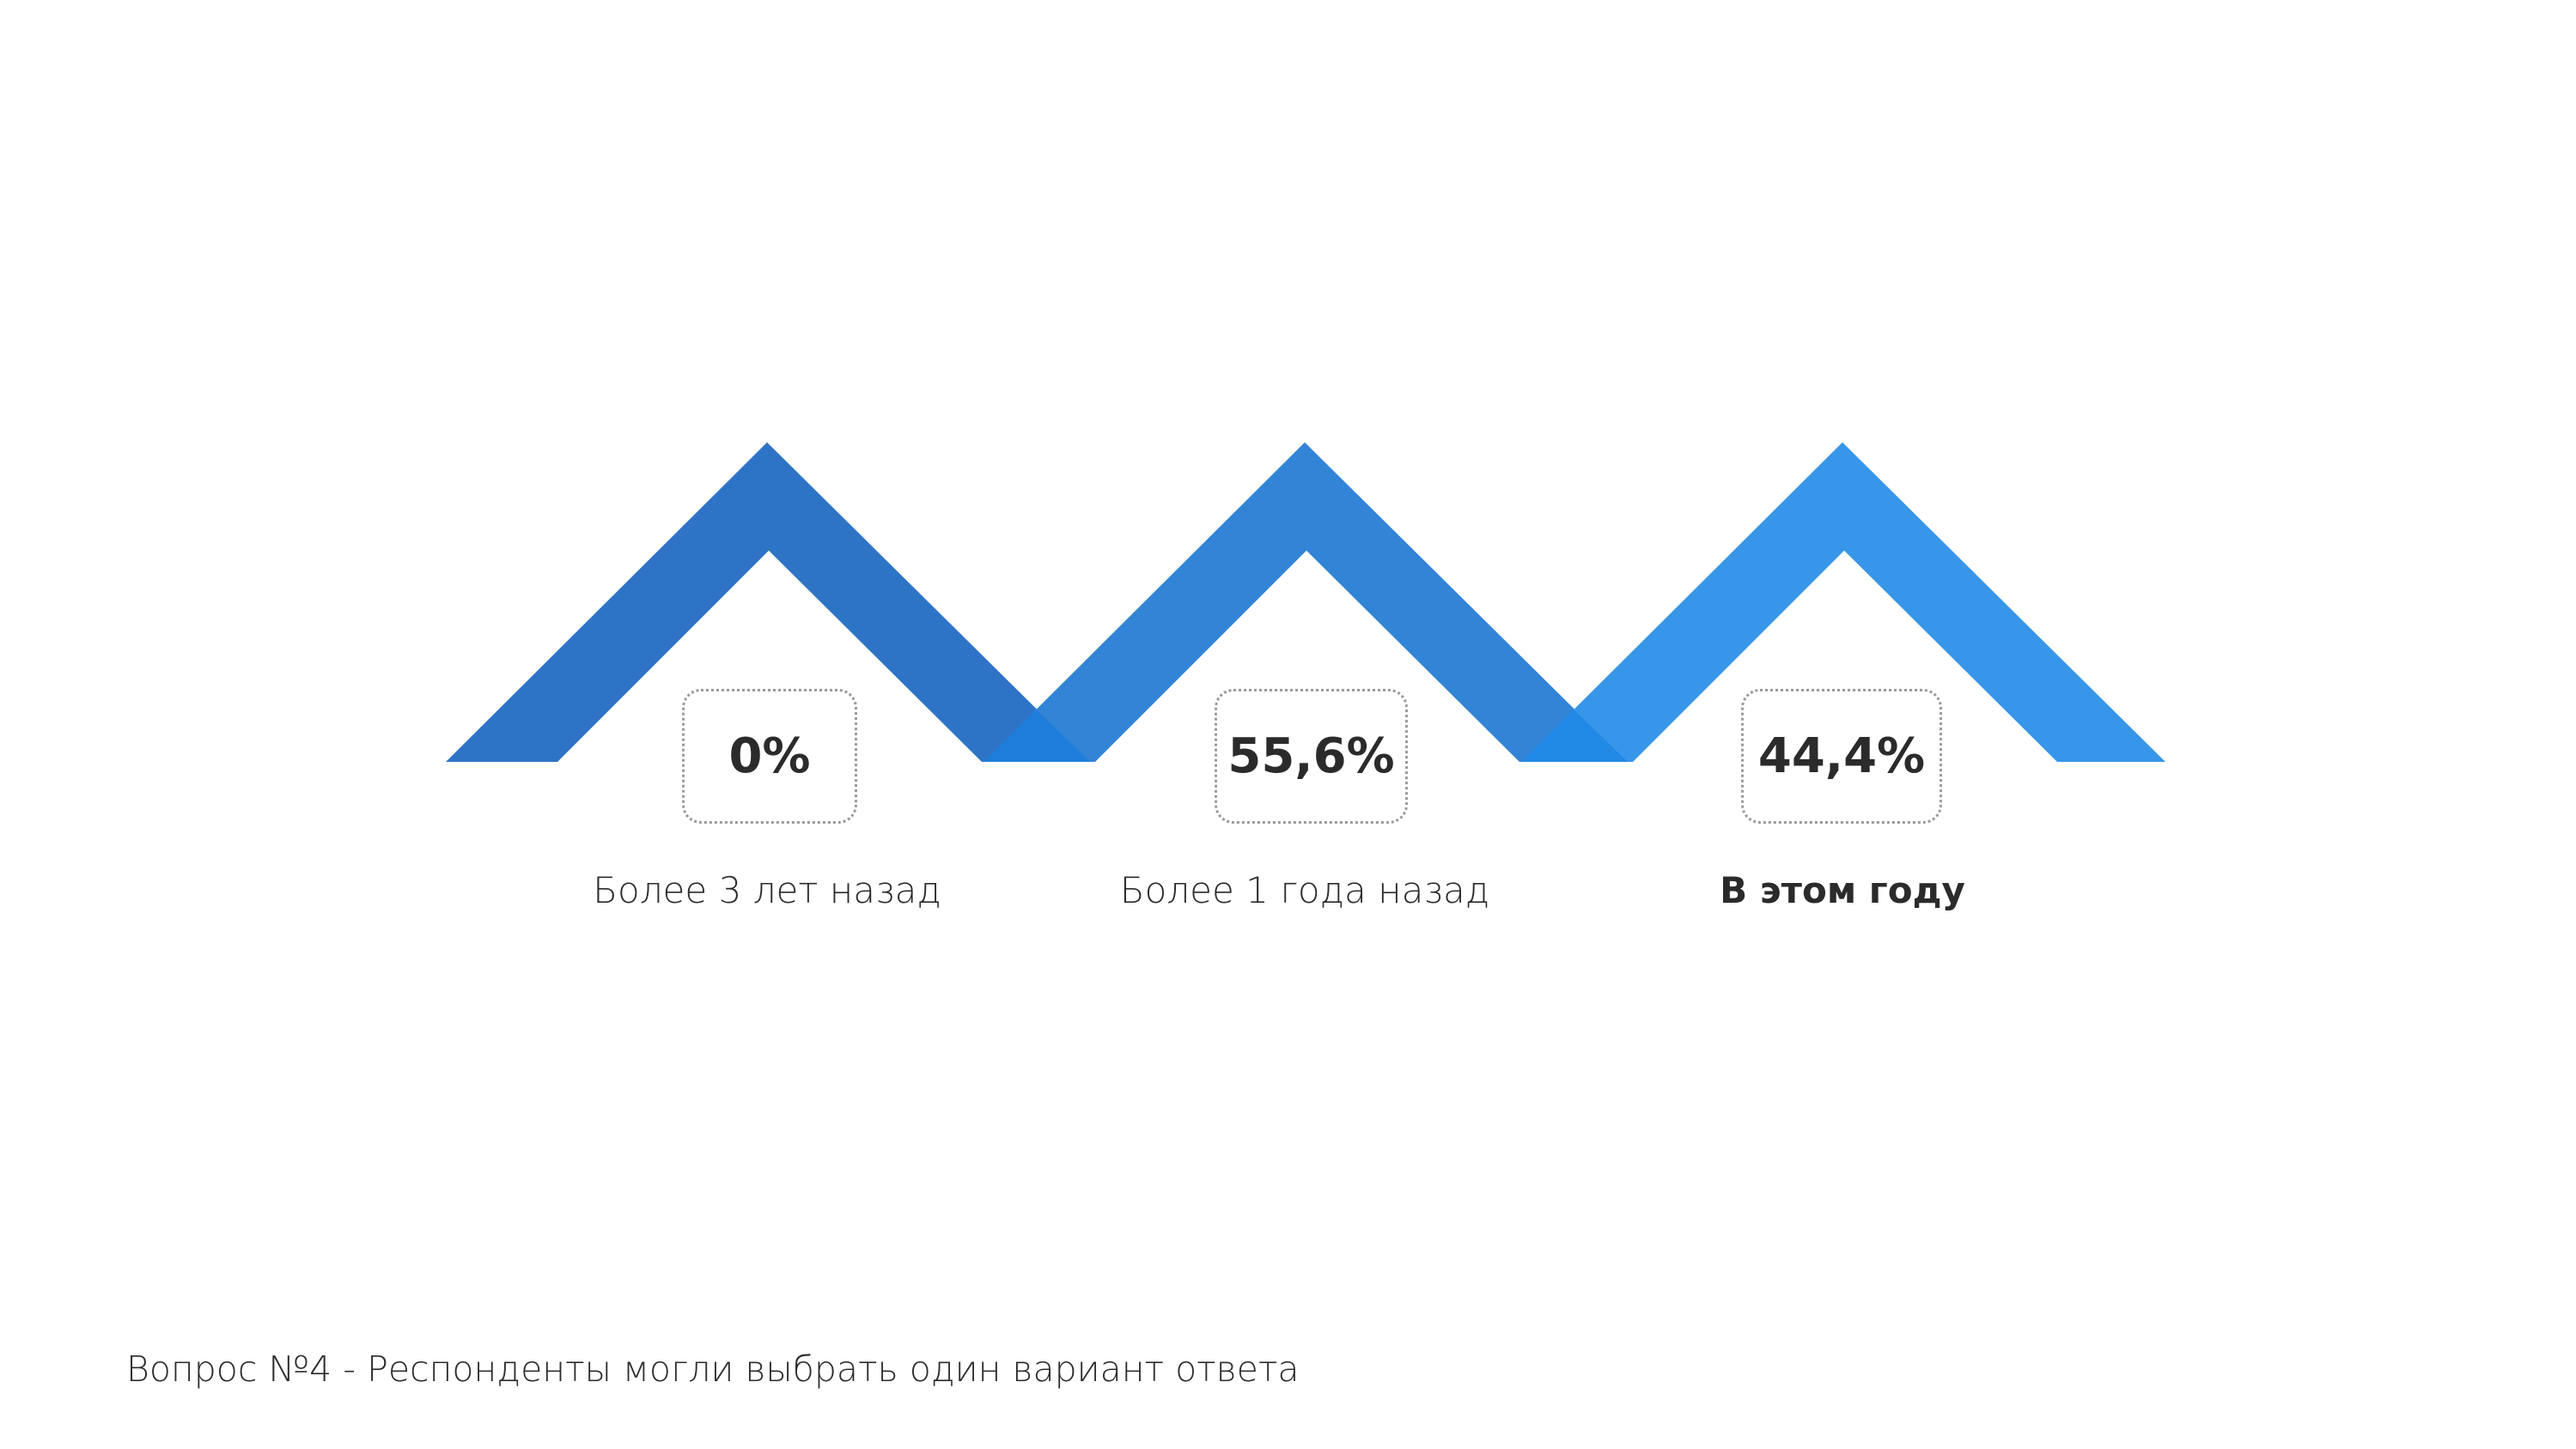 Image resolution: width=2576 pixels, height=1449 pixels. What do you see at coordinates (1311, 756) in the screenshot?
I see `value-box: 55,6%` at bounding box center [1311, 756].